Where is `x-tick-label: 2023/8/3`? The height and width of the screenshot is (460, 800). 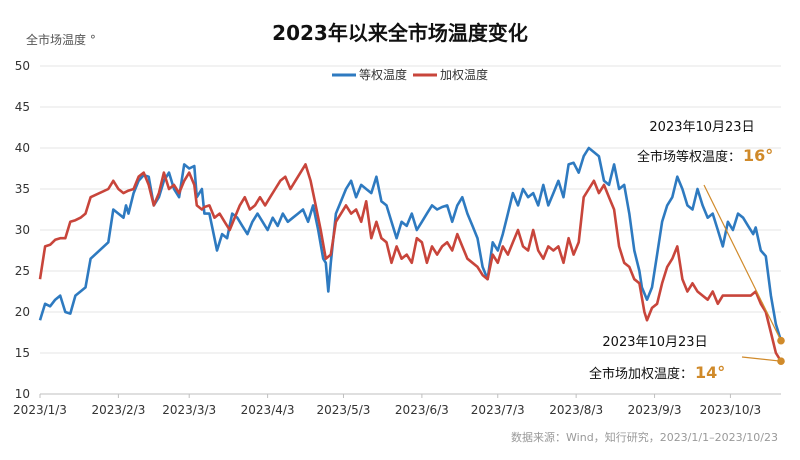 x-tick-label: 2023/8/3 is located at coordinates (576, 410).